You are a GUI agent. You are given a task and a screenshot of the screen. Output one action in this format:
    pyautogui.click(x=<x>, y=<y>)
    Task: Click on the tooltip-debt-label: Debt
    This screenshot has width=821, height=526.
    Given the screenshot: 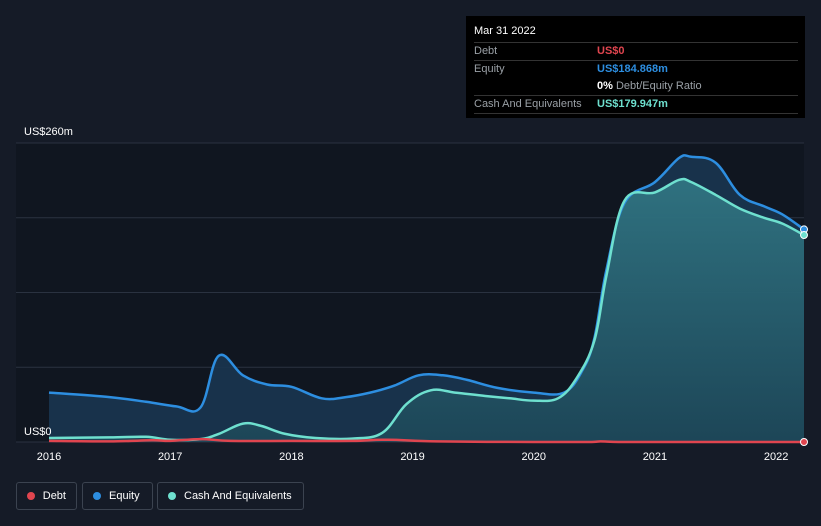 What is the action you would take?
    pyautogui.click(x=486, y=51)
    